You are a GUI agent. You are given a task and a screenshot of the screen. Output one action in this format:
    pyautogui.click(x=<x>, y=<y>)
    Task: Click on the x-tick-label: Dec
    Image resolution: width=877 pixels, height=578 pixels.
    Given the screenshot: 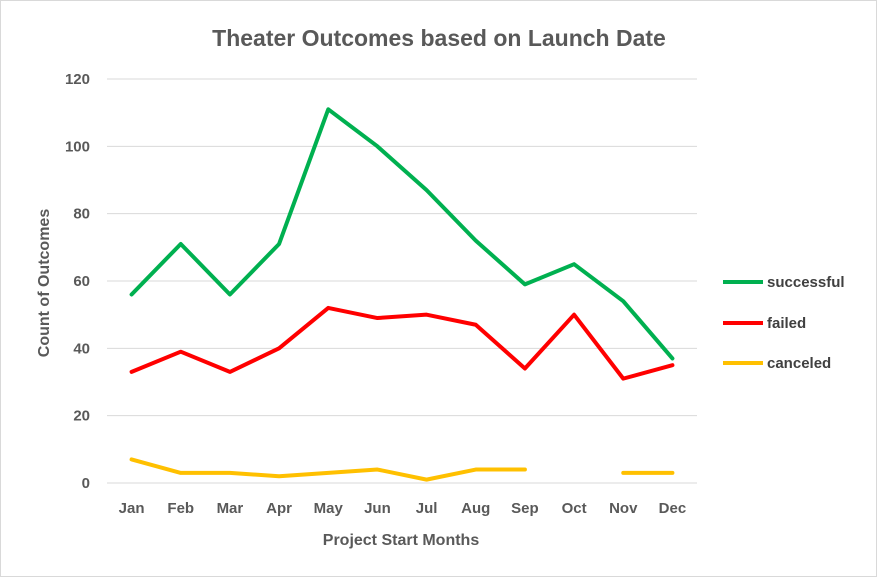 What is the action you would take?
    pyautogui.click(x=673, y=508)
    